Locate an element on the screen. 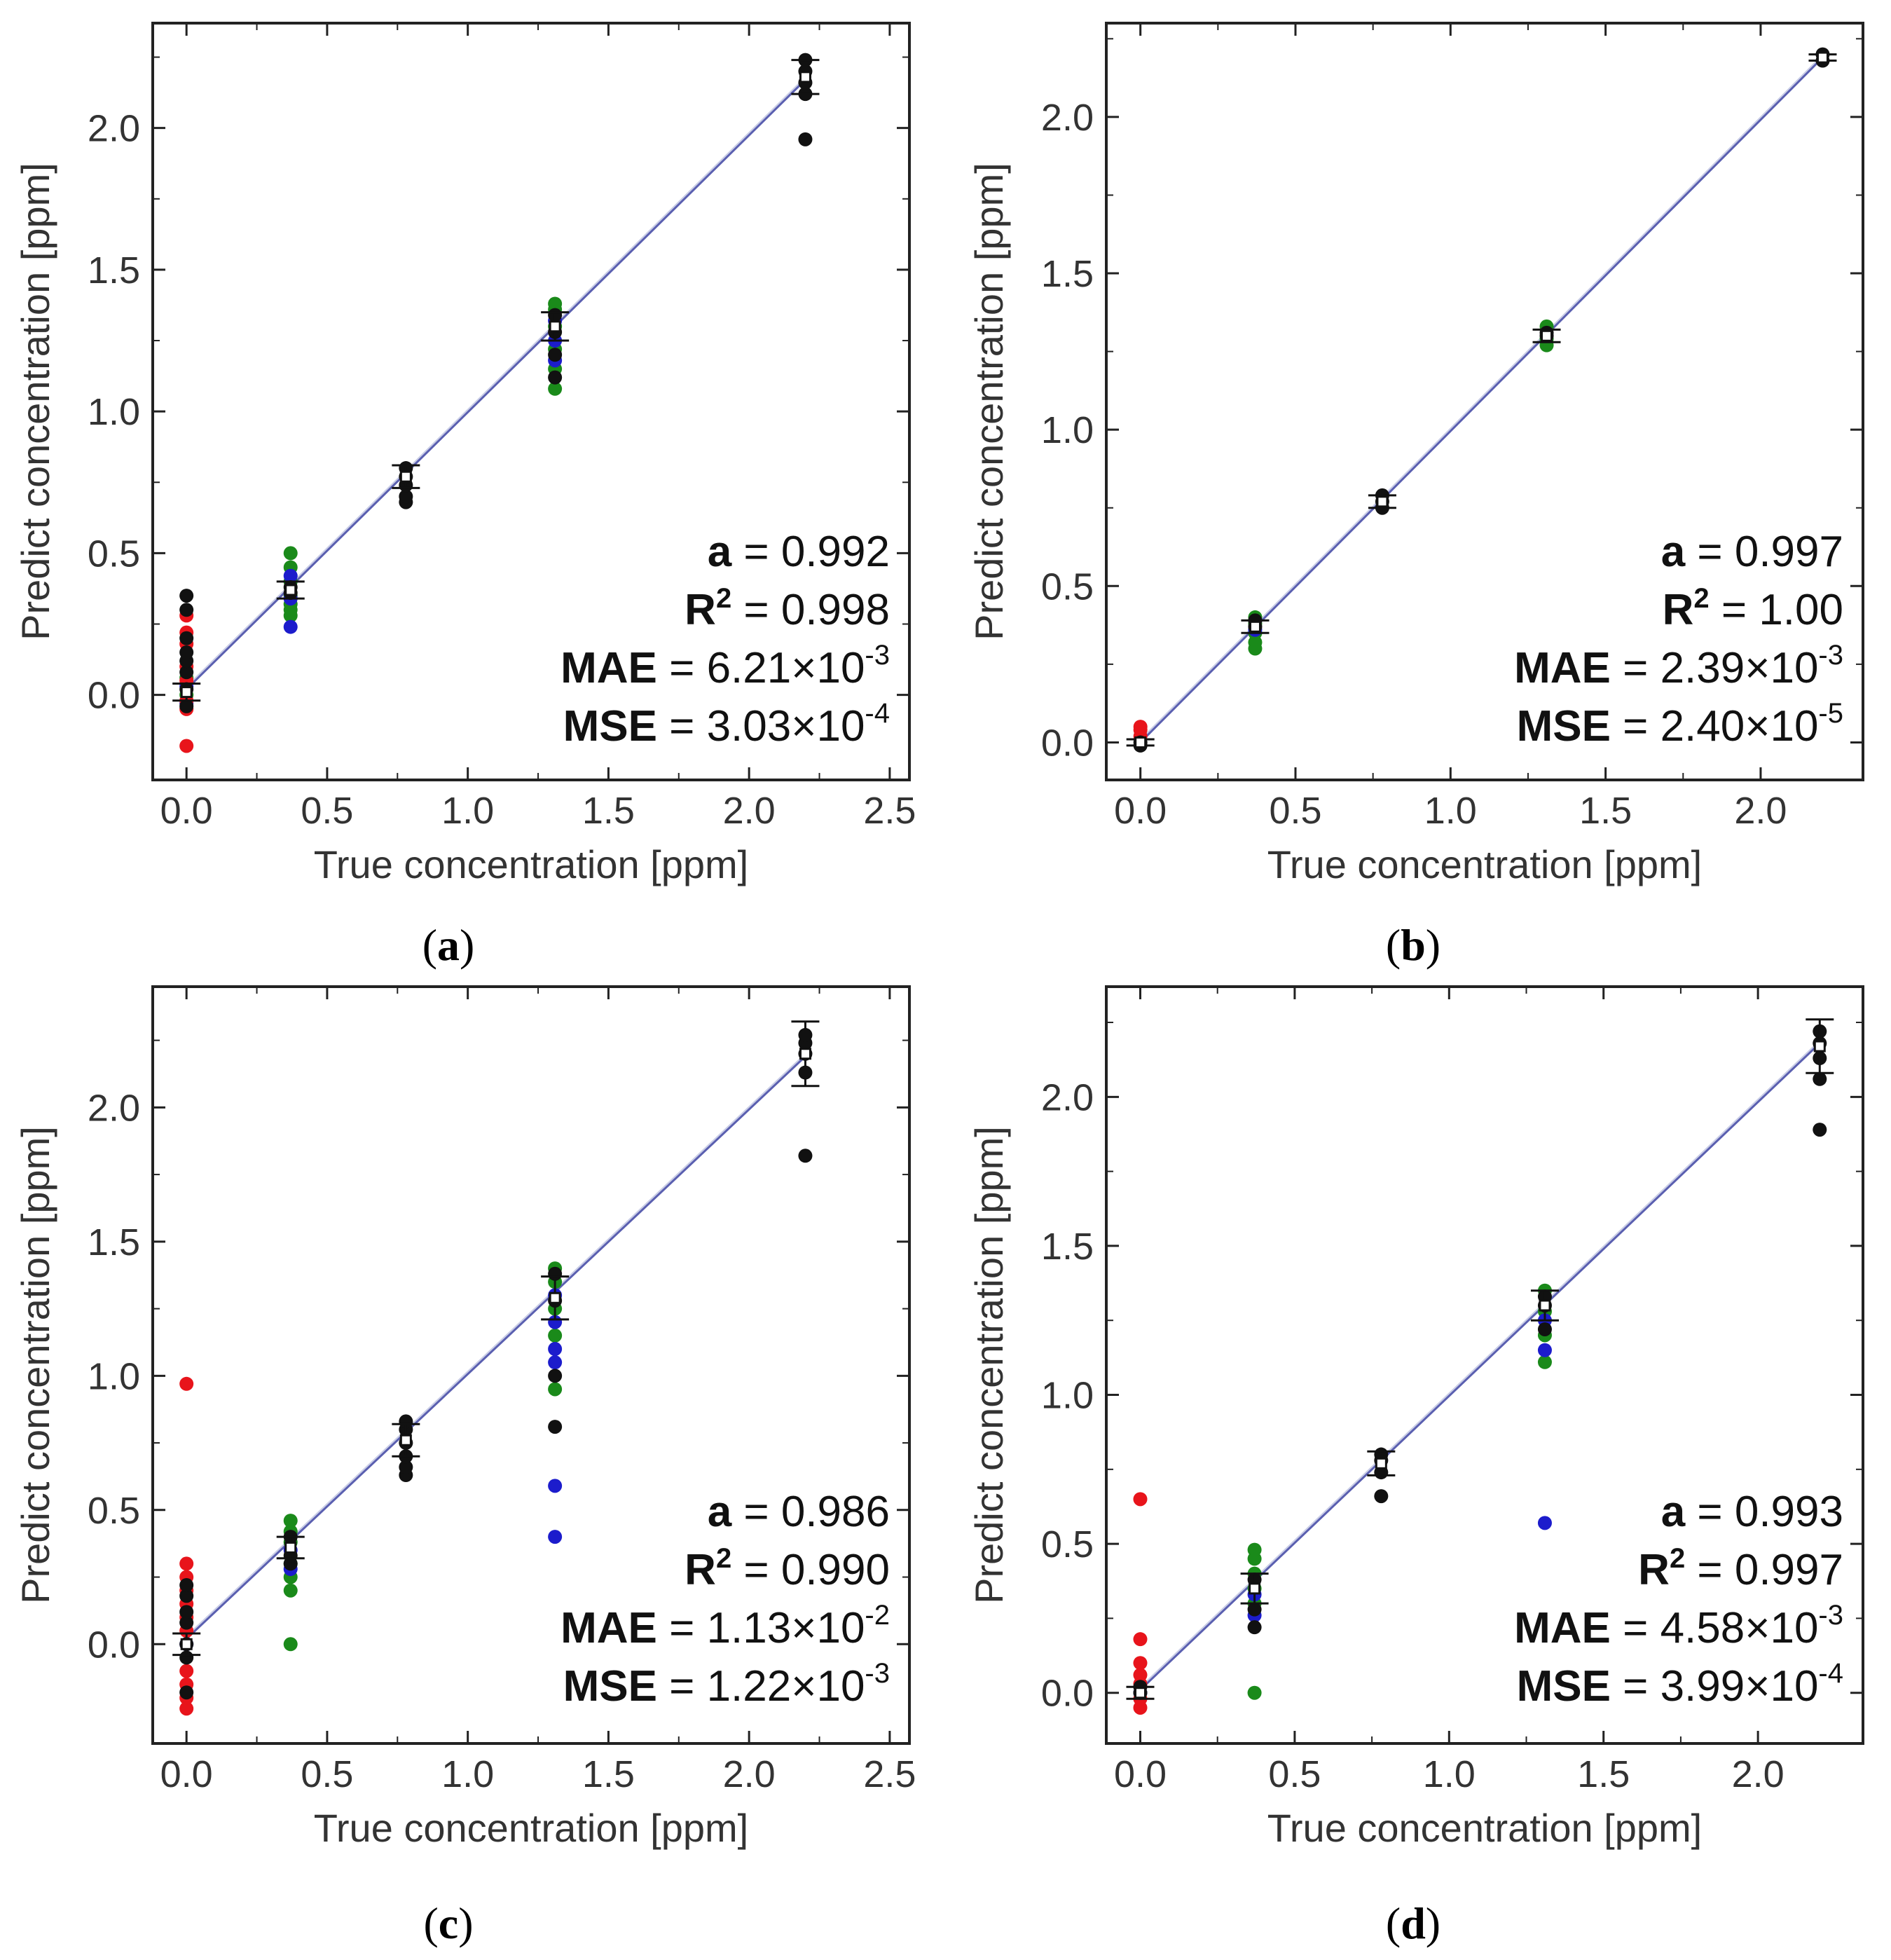 The image size is (1891, 1960). x-tick-label: 1.5 is located at coordinates (608, 1774).